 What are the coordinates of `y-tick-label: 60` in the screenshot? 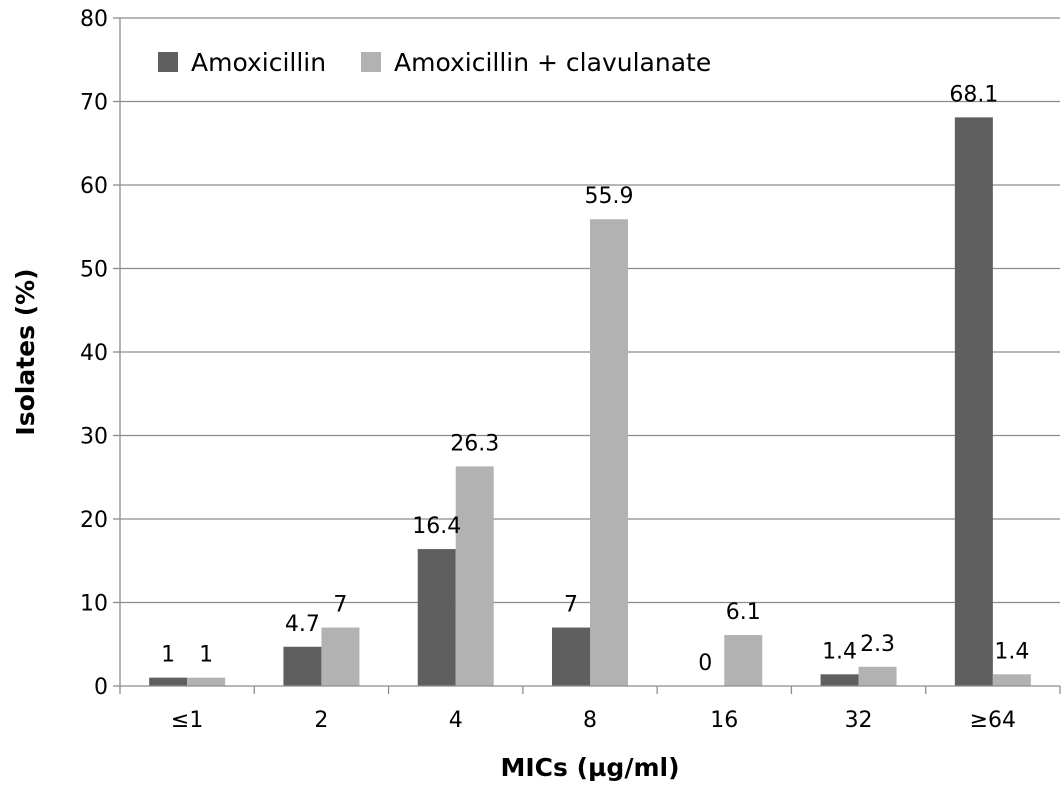 It's located at (94, 186).